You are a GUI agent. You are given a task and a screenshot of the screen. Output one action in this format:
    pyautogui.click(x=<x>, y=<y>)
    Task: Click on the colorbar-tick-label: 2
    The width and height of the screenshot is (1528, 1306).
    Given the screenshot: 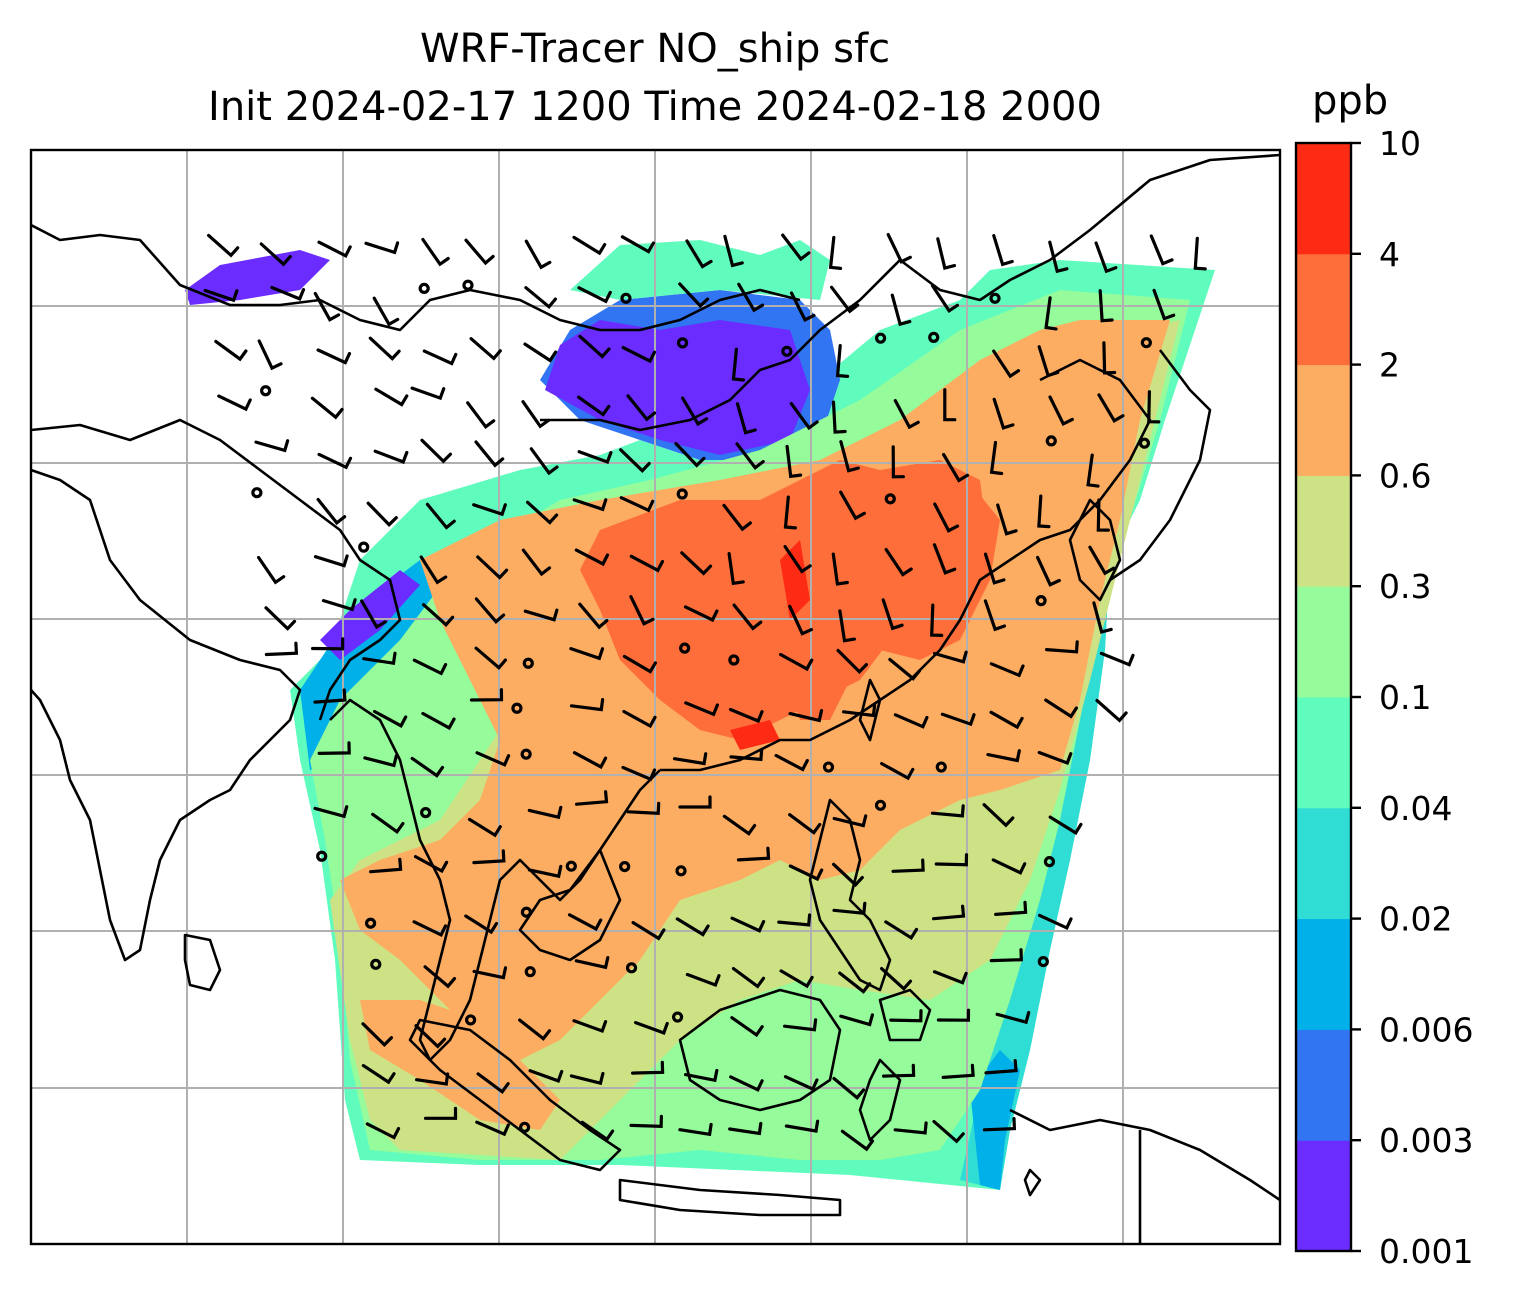 What is the action you would take?
    pyautogui.click(x=1389, y=365)
    